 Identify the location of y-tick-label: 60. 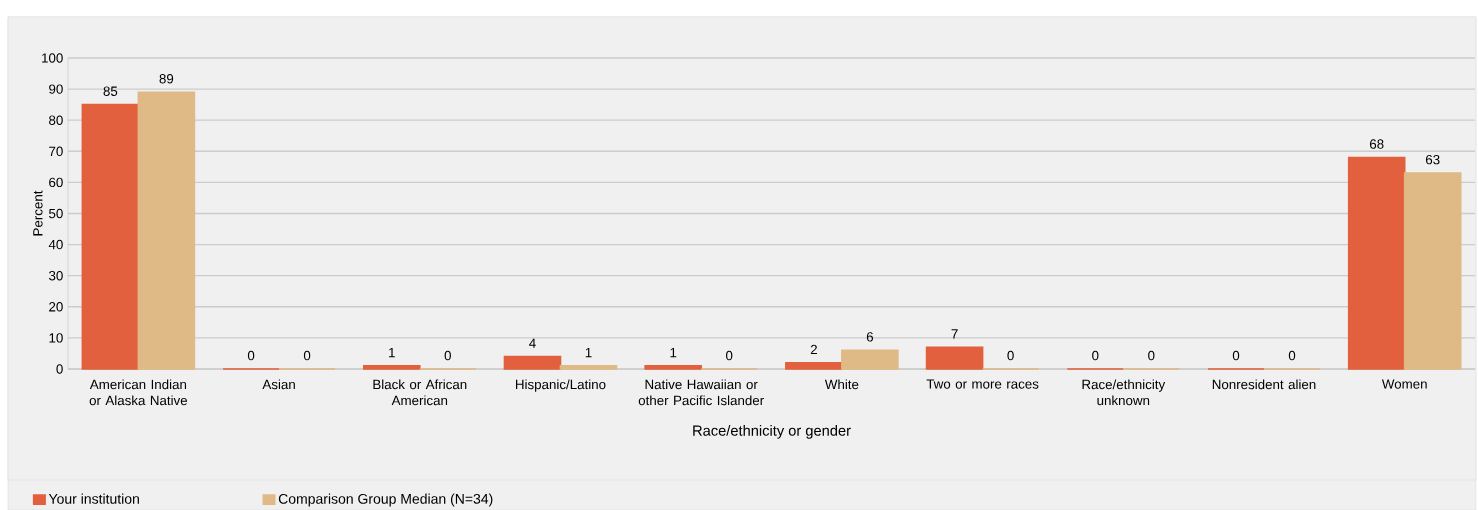
(56, 182).